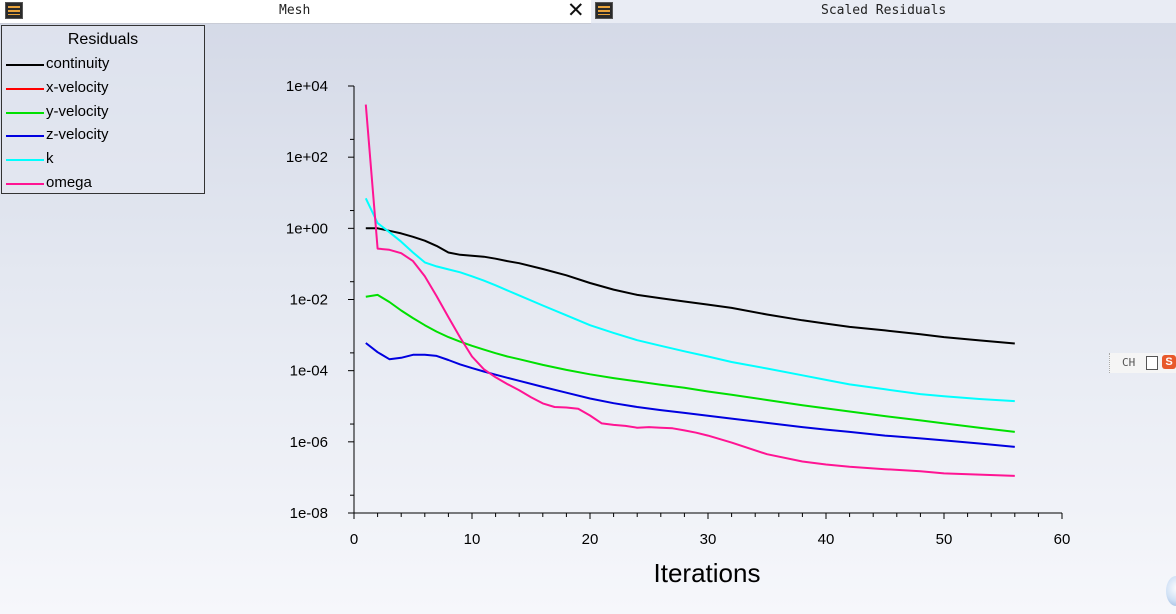 Image resolution: width=1176 pixels, height=614 pixels. What do you see at coordinates (1062, 539) in the screenshot?
I see `x-tick-label: 60` at bounding box center [1062, 539].